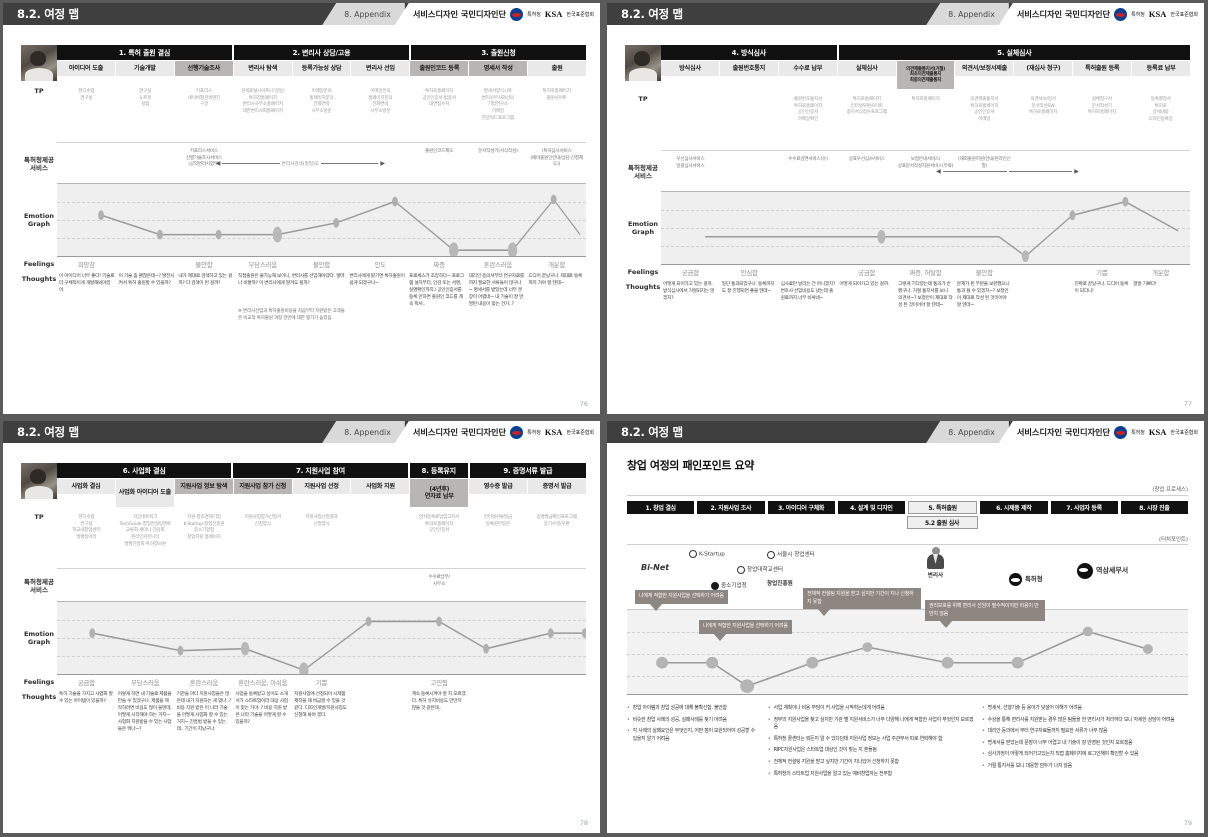 The image size is (1208, 837). Describe the element at coordinates (807, 68) in the screenshot. I see `substep-3: 수수료 납부` at that location.